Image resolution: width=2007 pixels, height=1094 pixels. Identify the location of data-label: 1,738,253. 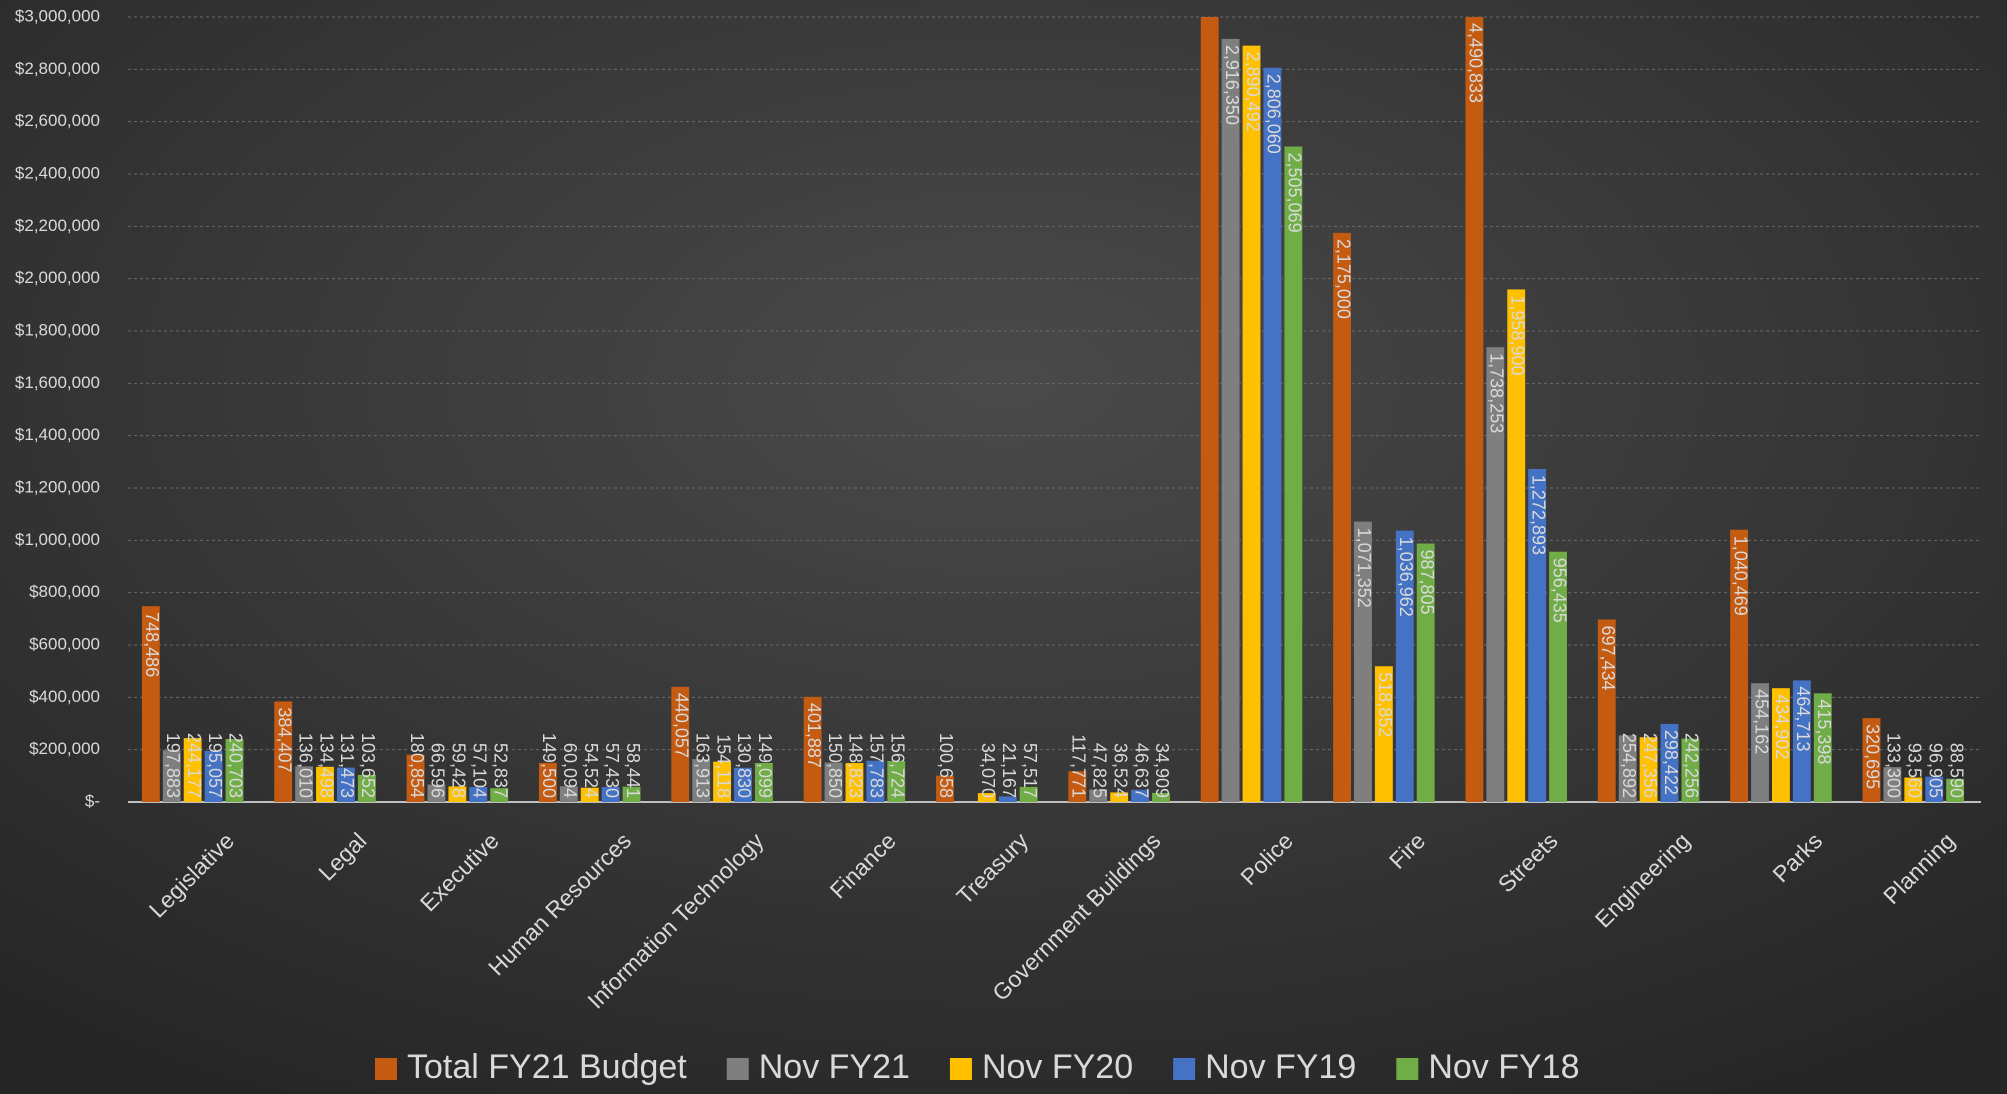
(1497, 393).